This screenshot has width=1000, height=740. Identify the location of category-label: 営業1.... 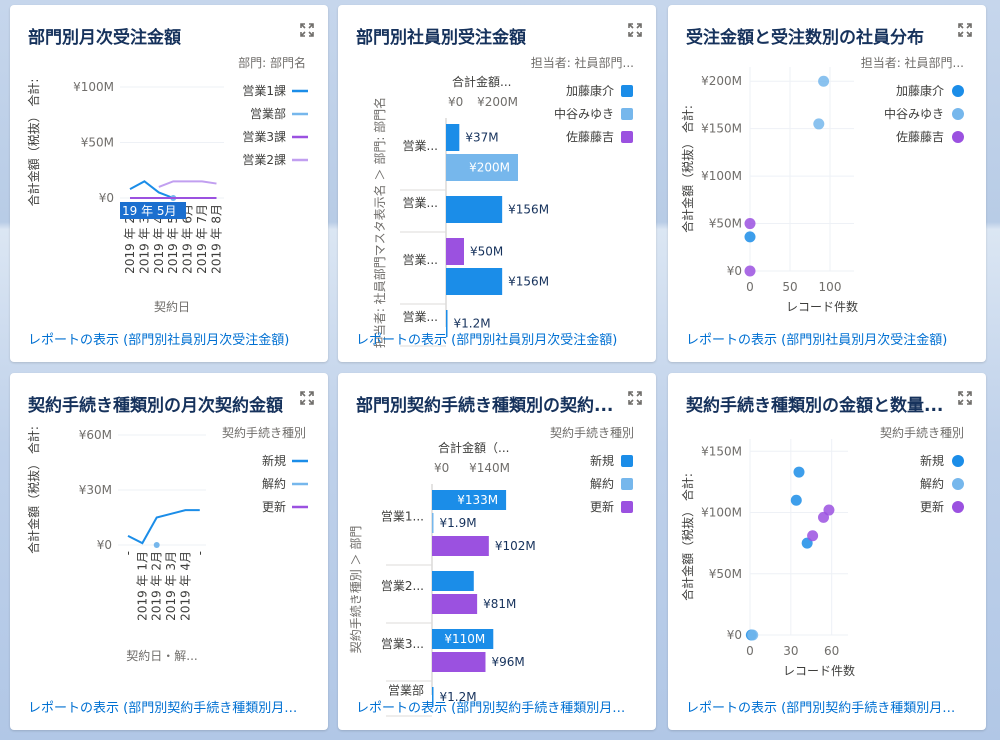
(402, 517).